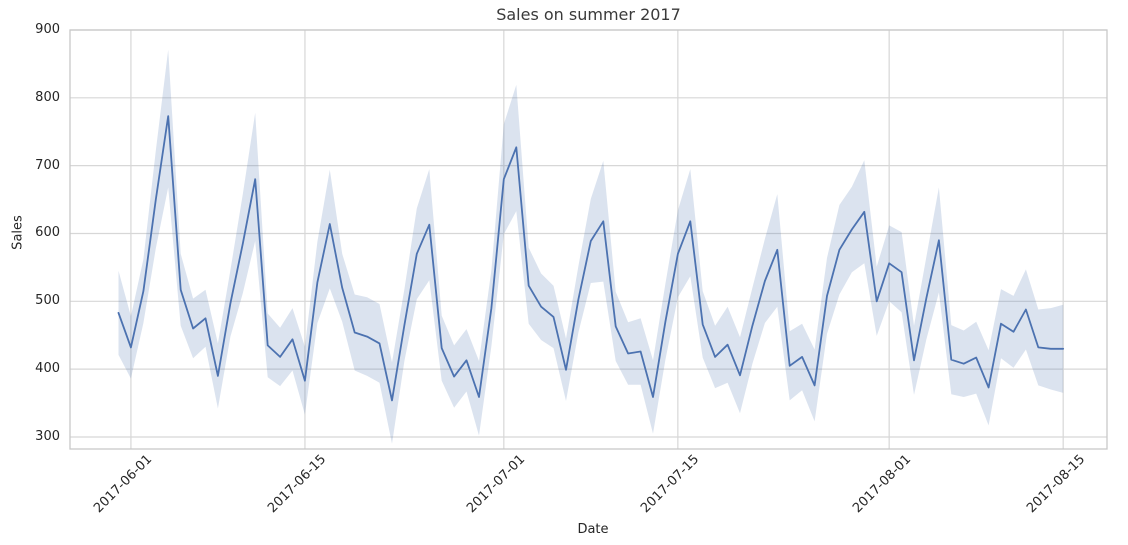 The width and height of the screenshot is (1128, 545). What do you see at coordinates (47, 165) in the screenshot?
I see `y-tick-label: 700` at bounding box center [47, 165].